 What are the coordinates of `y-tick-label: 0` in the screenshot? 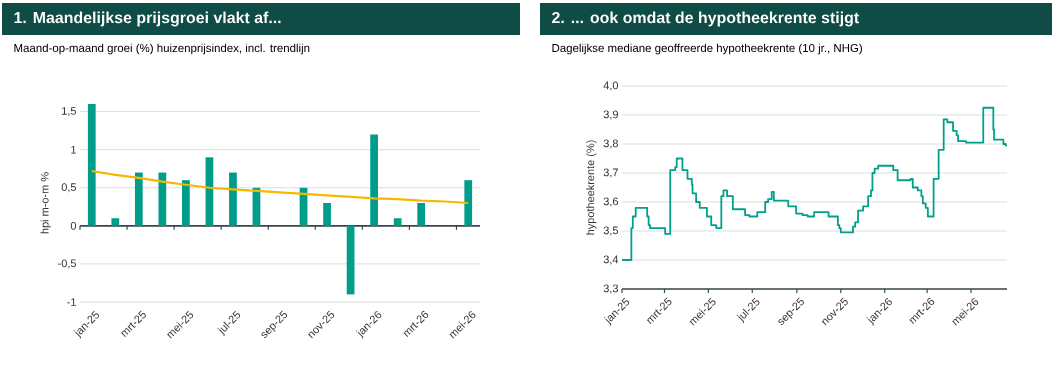 It's located at (73, 225).